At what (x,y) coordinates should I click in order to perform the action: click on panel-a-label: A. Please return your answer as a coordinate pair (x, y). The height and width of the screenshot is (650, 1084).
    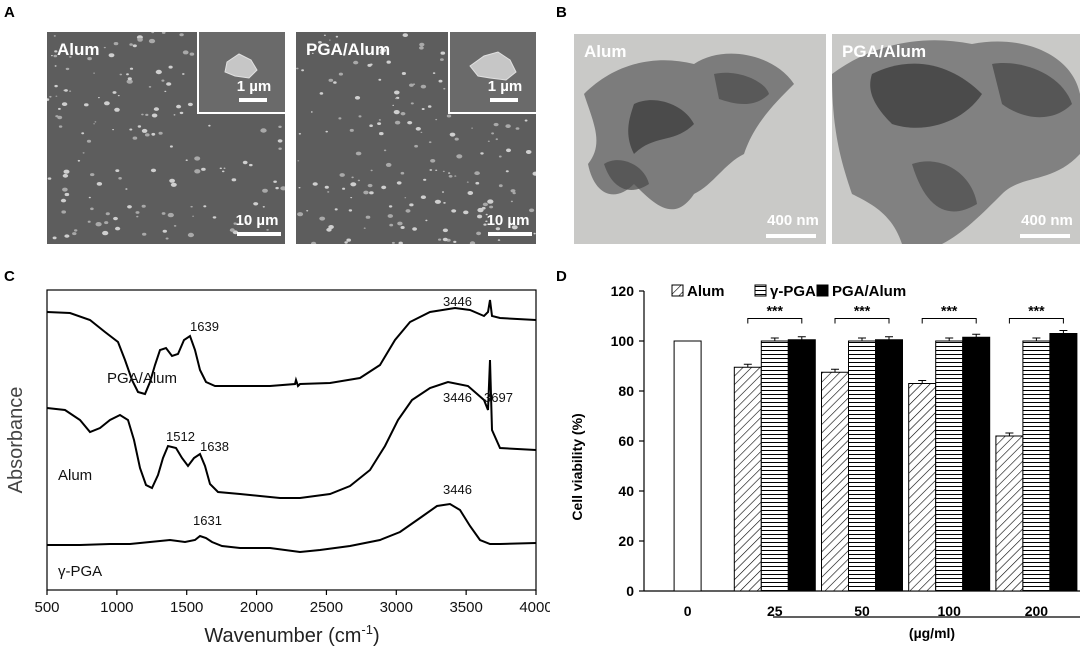
    Looking at the image, I should click on (9, 12).